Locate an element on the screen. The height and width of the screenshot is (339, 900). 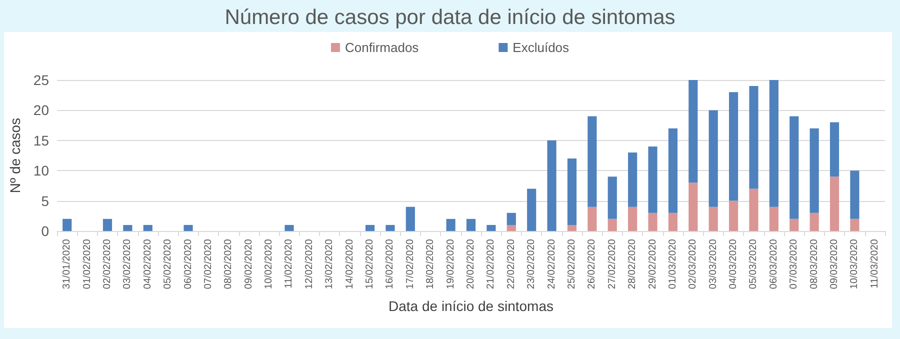
x-tick-label: 23/02/2020 is located at coordinates (532, 264).